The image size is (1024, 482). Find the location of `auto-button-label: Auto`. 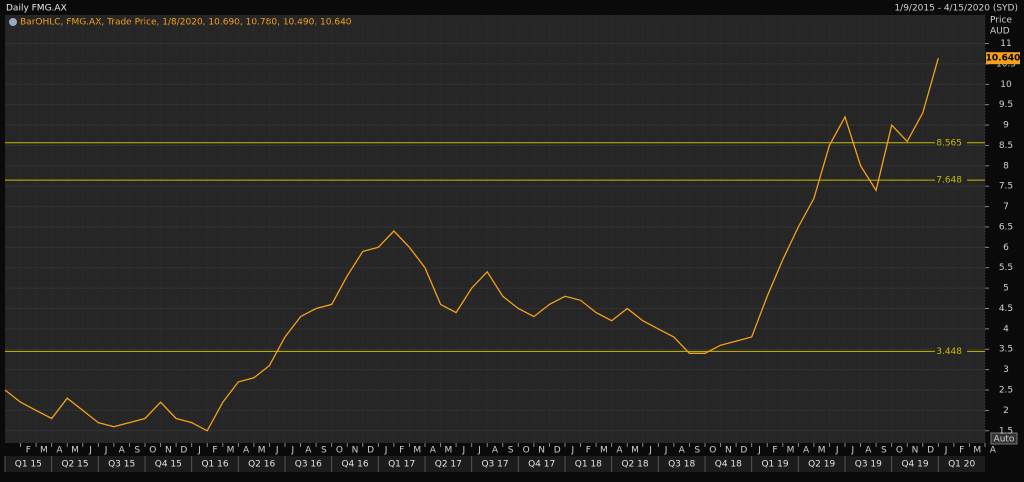

auto-button-label: Auto is located at coordinates (1004, 440).